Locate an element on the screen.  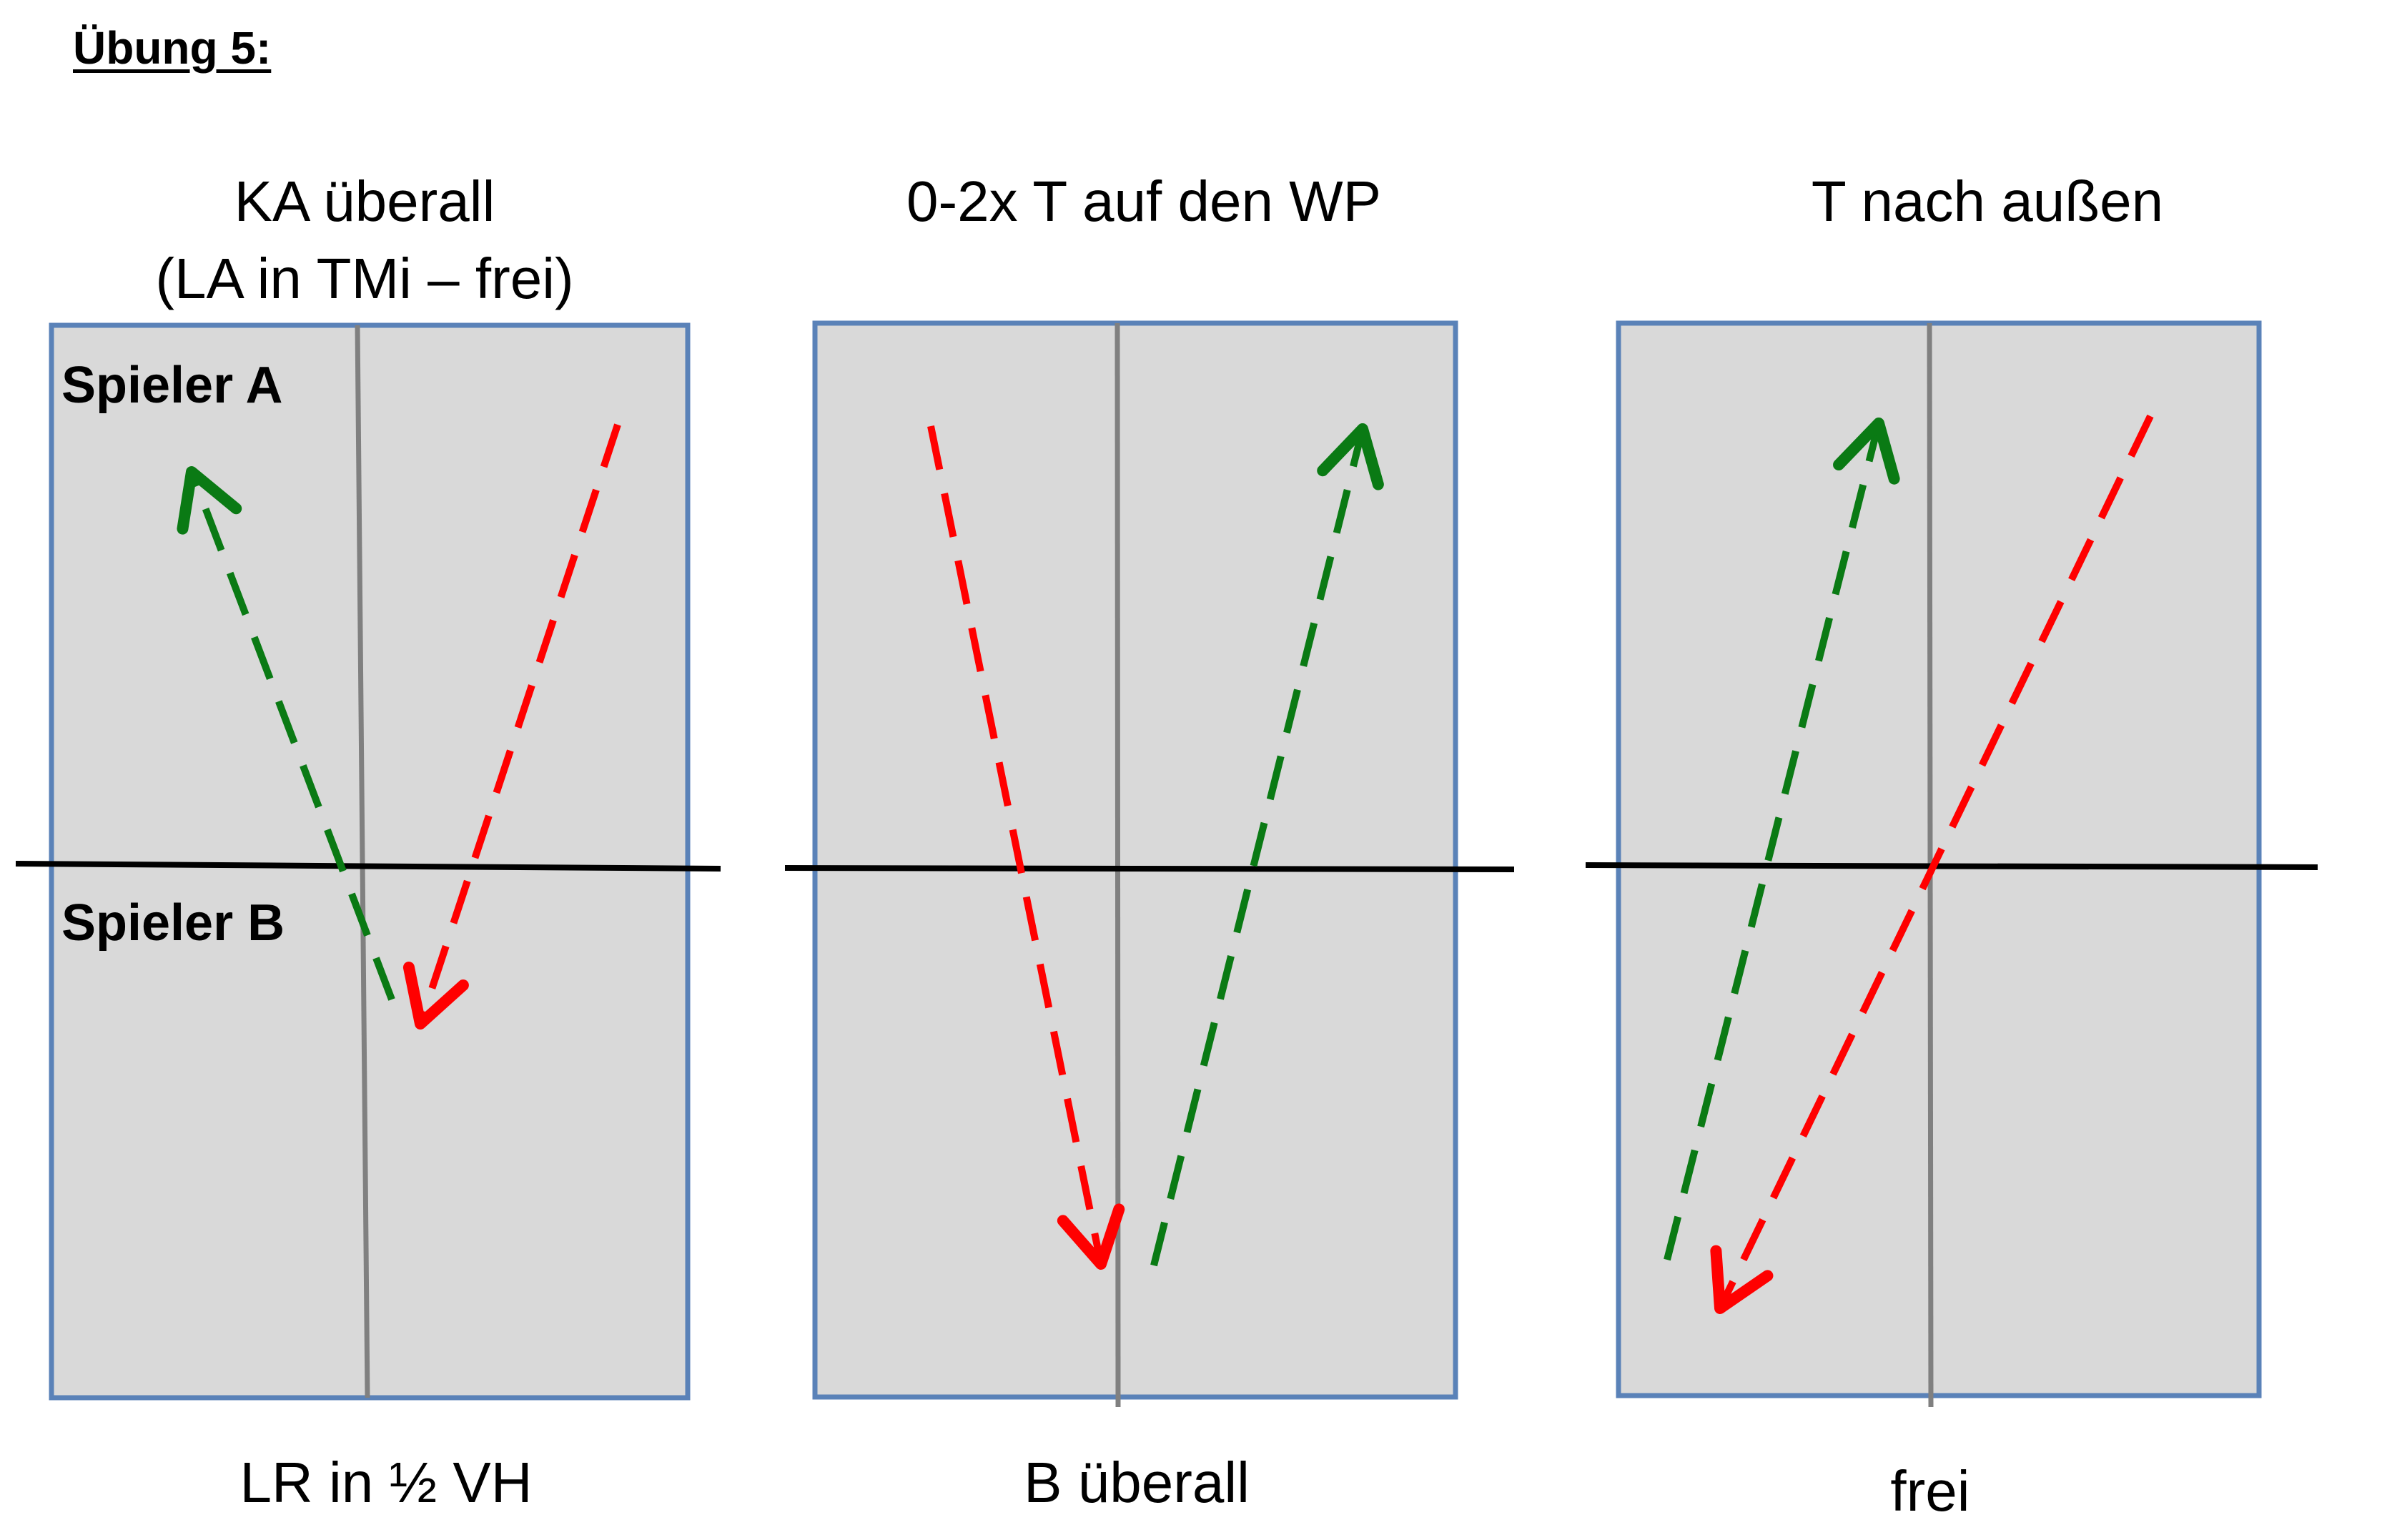
exercise-3-title-line1: T nach außen is located at coordinates (1987, 201).